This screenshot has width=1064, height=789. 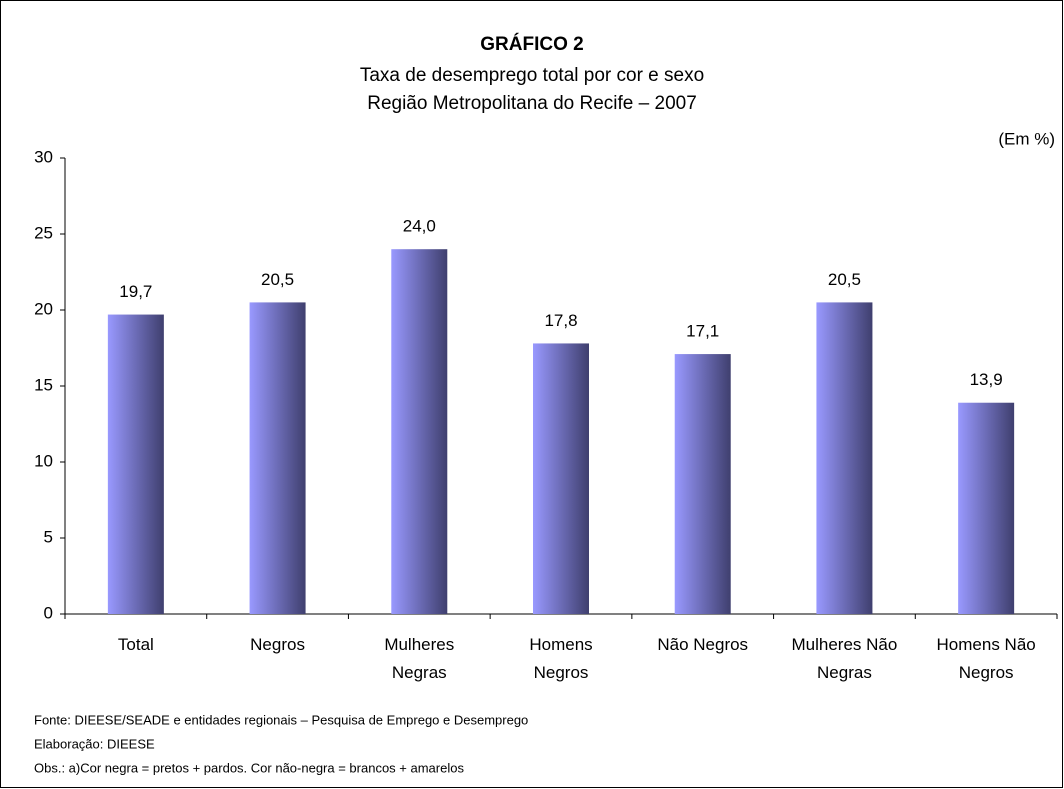 I want to click on x-tick-label: Mulheres Negras, so click(x=419, y=658).